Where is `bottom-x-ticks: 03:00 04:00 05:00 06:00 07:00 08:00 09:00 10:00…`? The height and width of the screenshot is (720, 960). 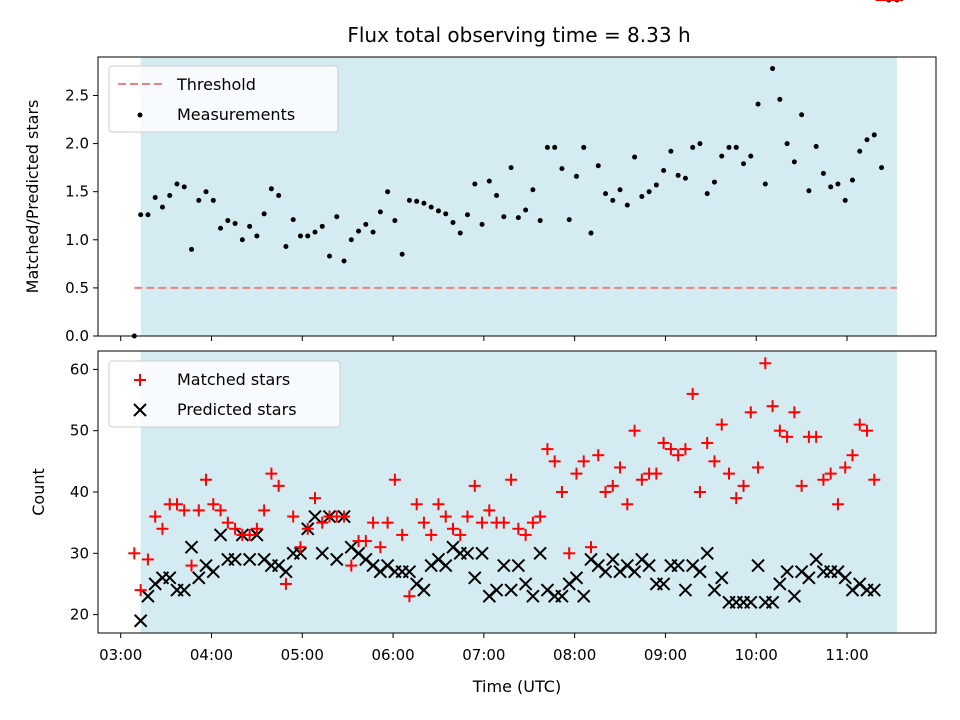
bottom-x-ticks: 03:00 04:00 05:00 06:00 07:00 08:00 09:00 10:00… is located at coordinates (484, 648).